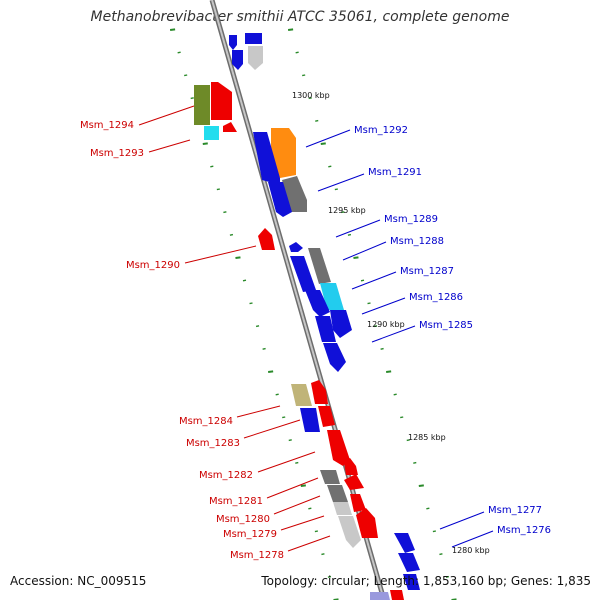 This screenshot has width=600, height=600. Describe the element at coordinates (257, 555) in the screenshot. I see `gene-label-msm-1278: Msm_1278` at that location.